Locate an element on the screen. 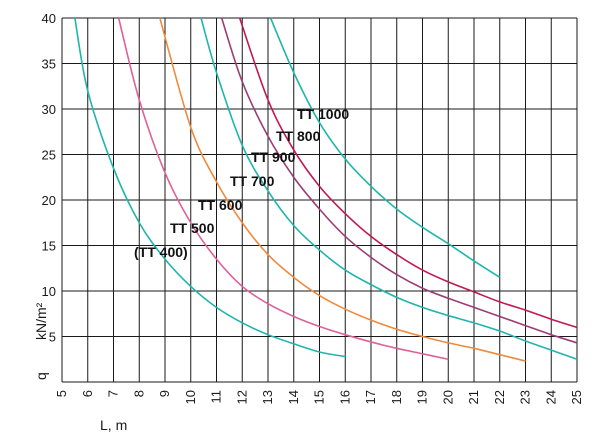  y-tick-labels: 5 10 15 20 25 30 35 40 is located at coordinates (49, 178).